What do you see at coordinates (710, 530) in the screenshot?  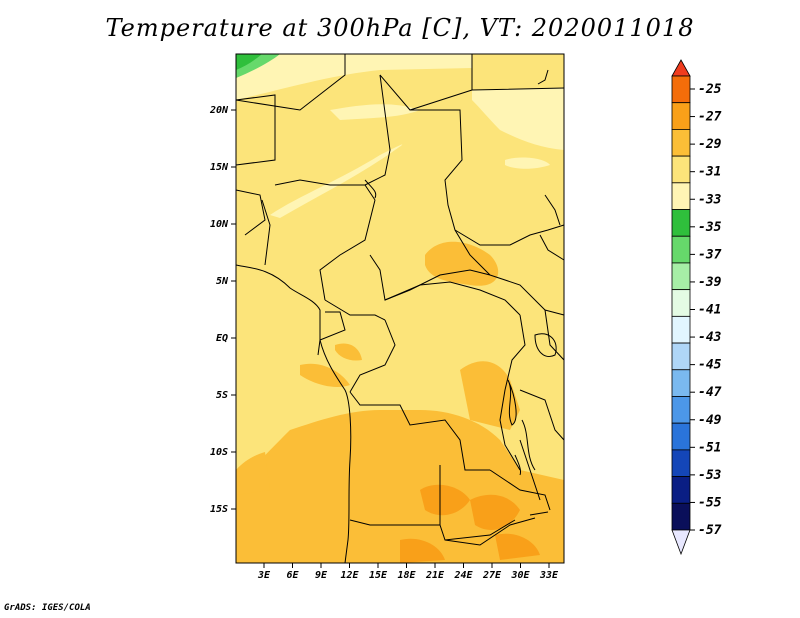 I see `colorbar-label: -57` at bounding box center [710, 530].